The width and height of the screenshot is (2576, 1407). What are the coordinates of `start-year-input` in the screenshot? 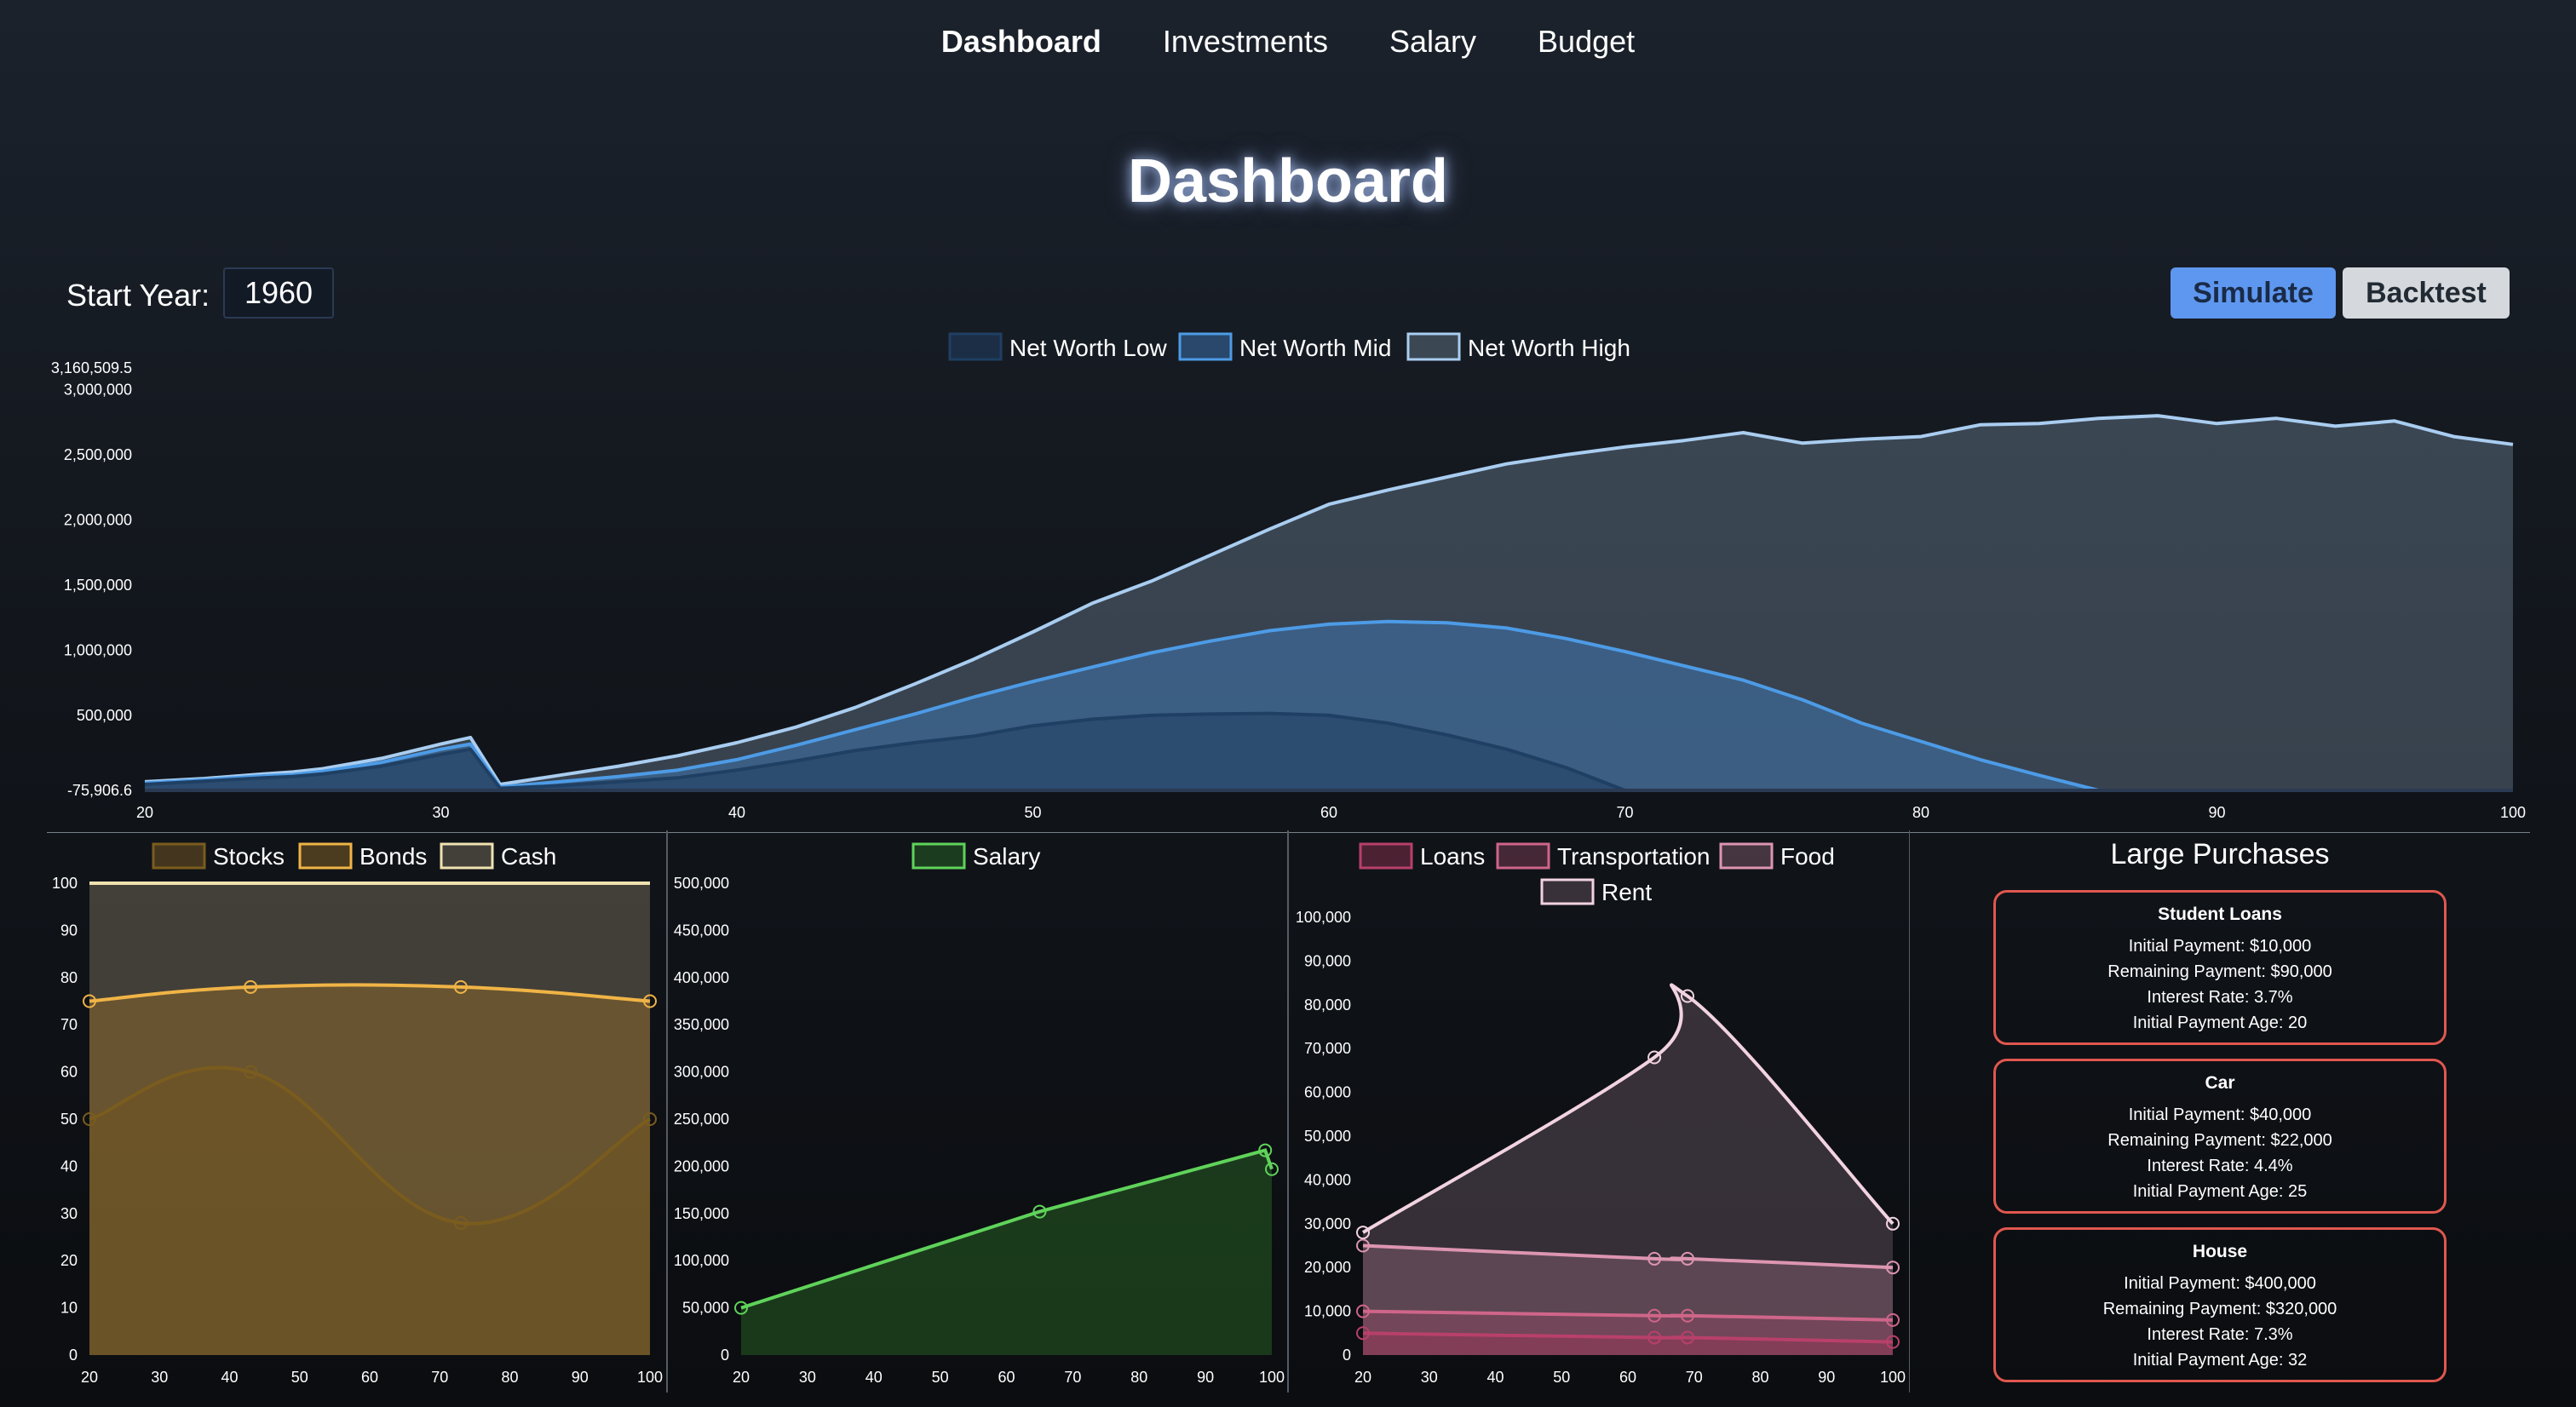 It's located at (279, 293).